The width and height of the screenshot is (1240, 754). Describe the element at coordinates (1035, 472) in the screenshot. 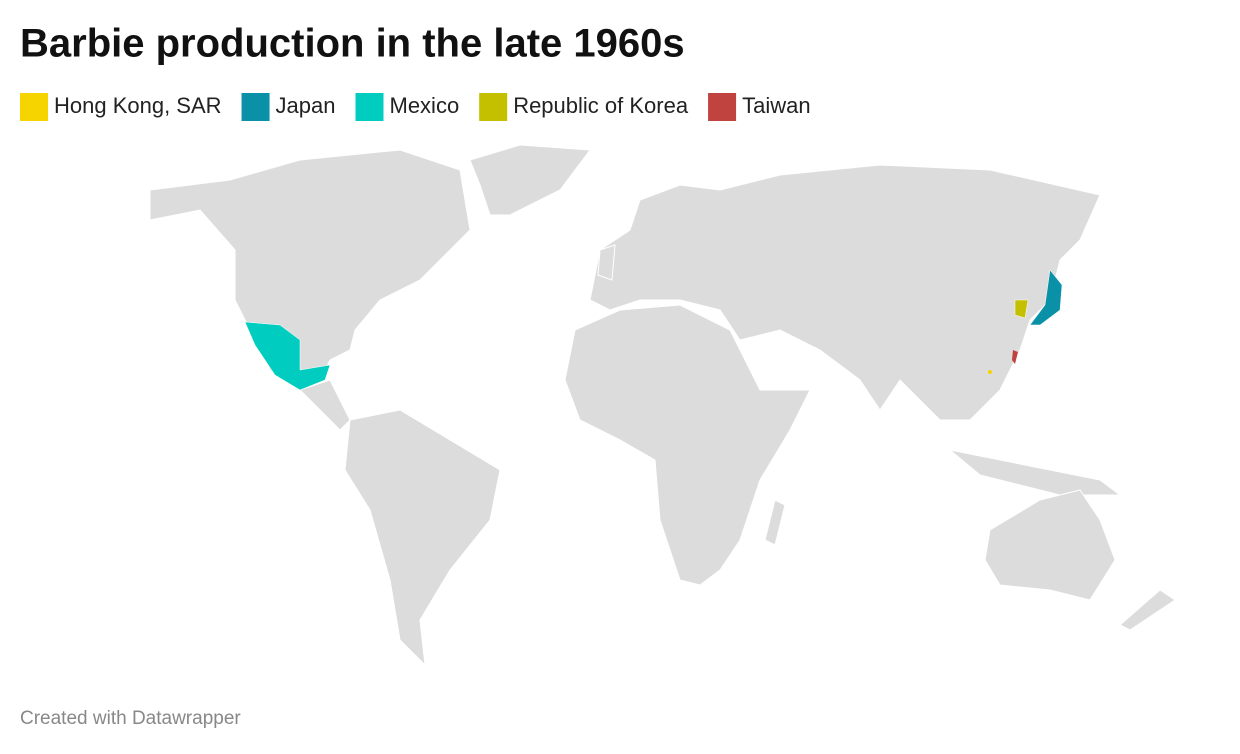

I see `southeast-asia-islands` at that location.